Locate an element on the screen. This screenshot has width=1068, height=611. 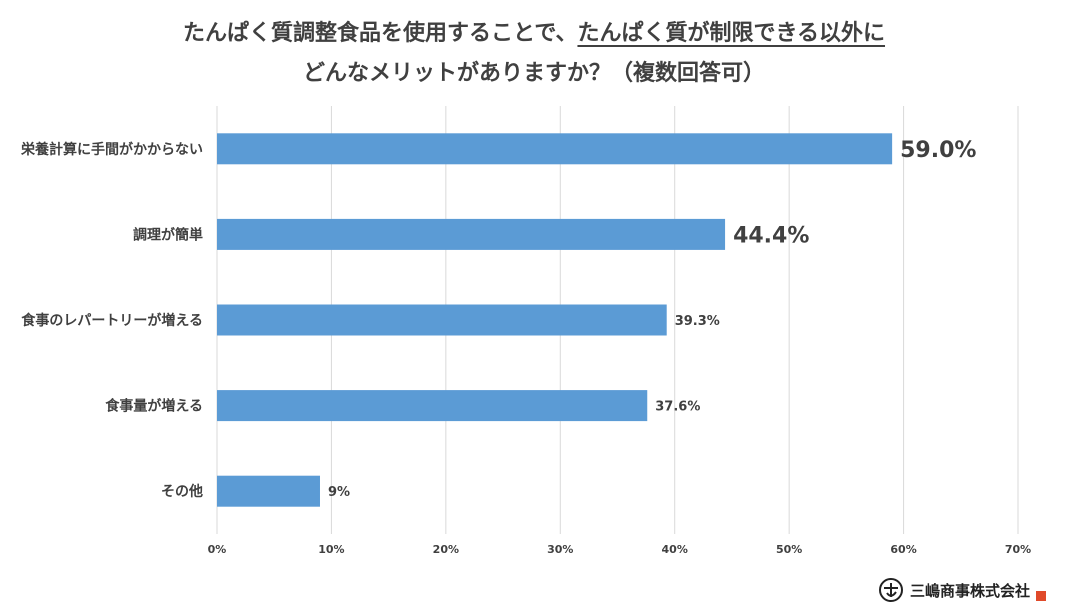
x-tick-label-7: 70% is located at coordinates (1018, 549).